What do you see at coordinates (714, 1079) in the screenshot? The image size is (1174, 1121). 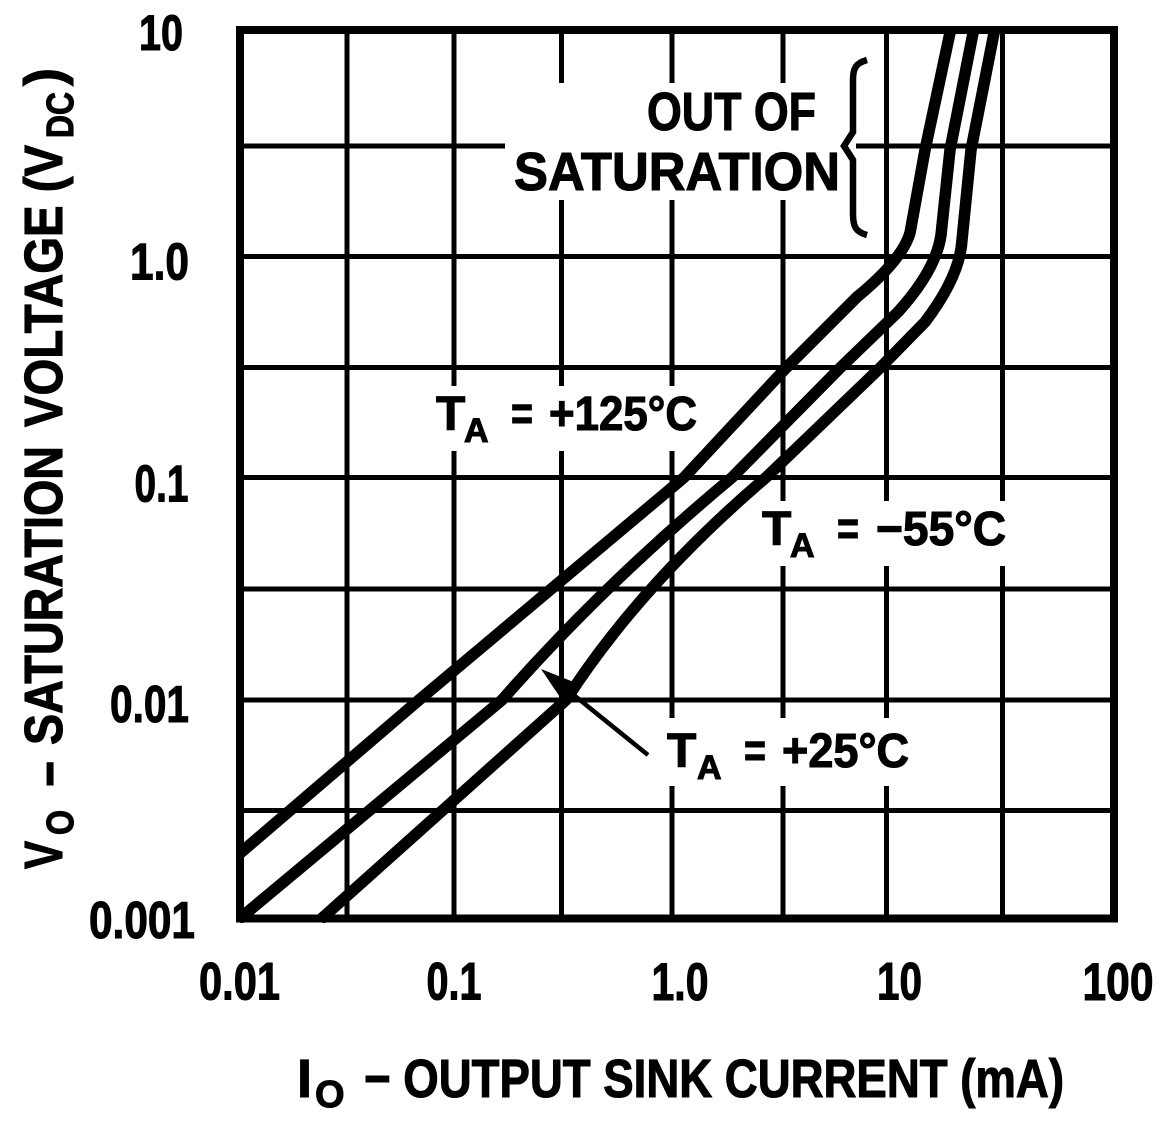 I see `svg-text: − OUTPUT SINK CURRENT (mA)` at bounding box center [714, 1079].